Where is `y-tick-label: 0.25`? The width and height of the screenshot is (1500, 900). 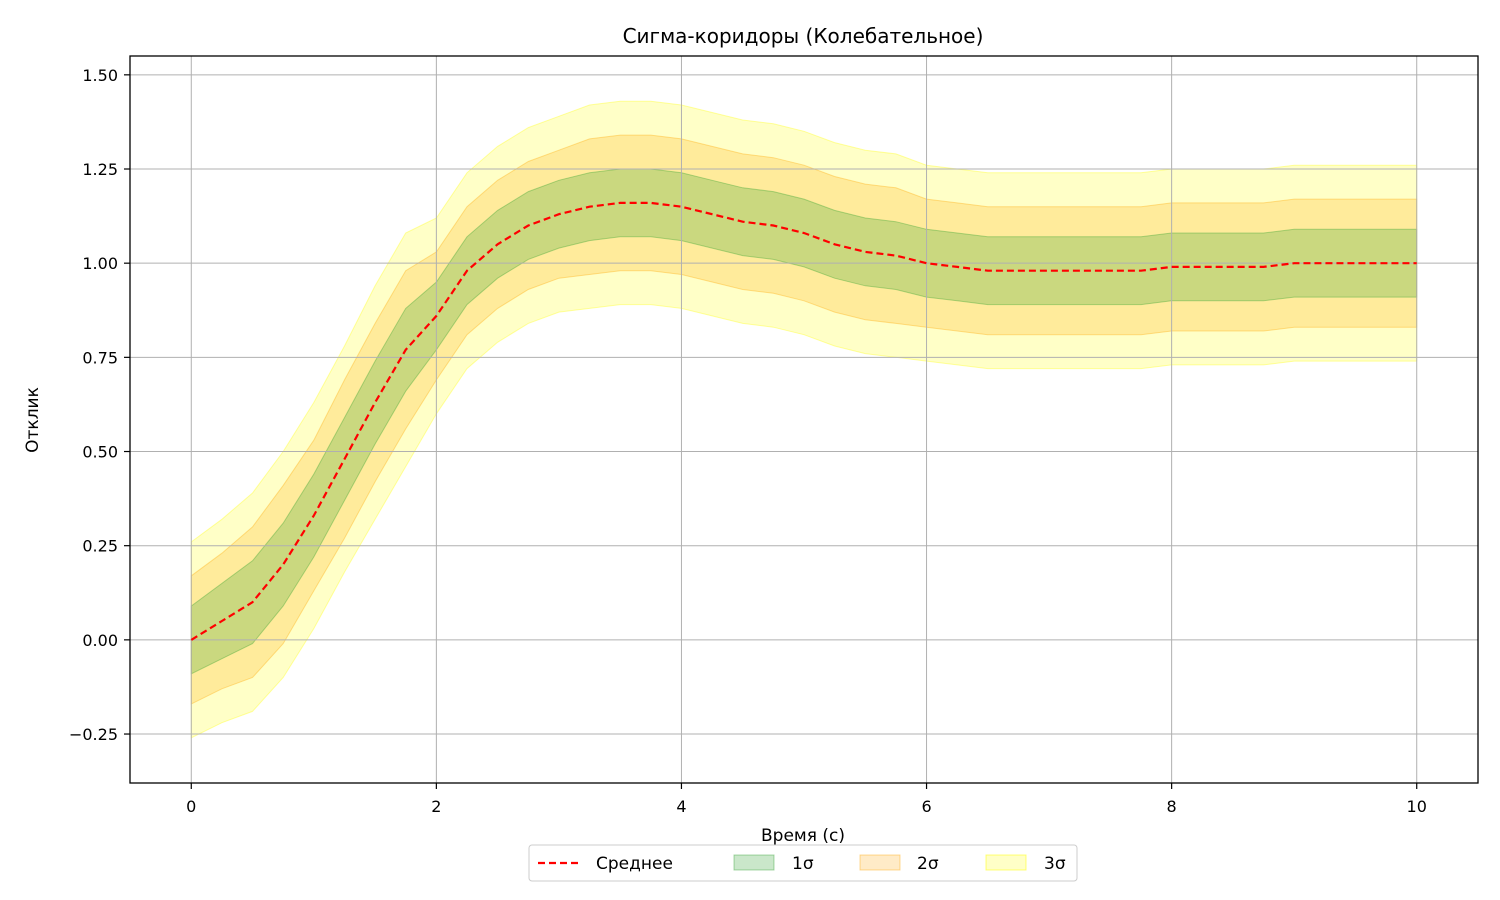
y-tick-label: 0.25 is located at coordinates (100, 546).